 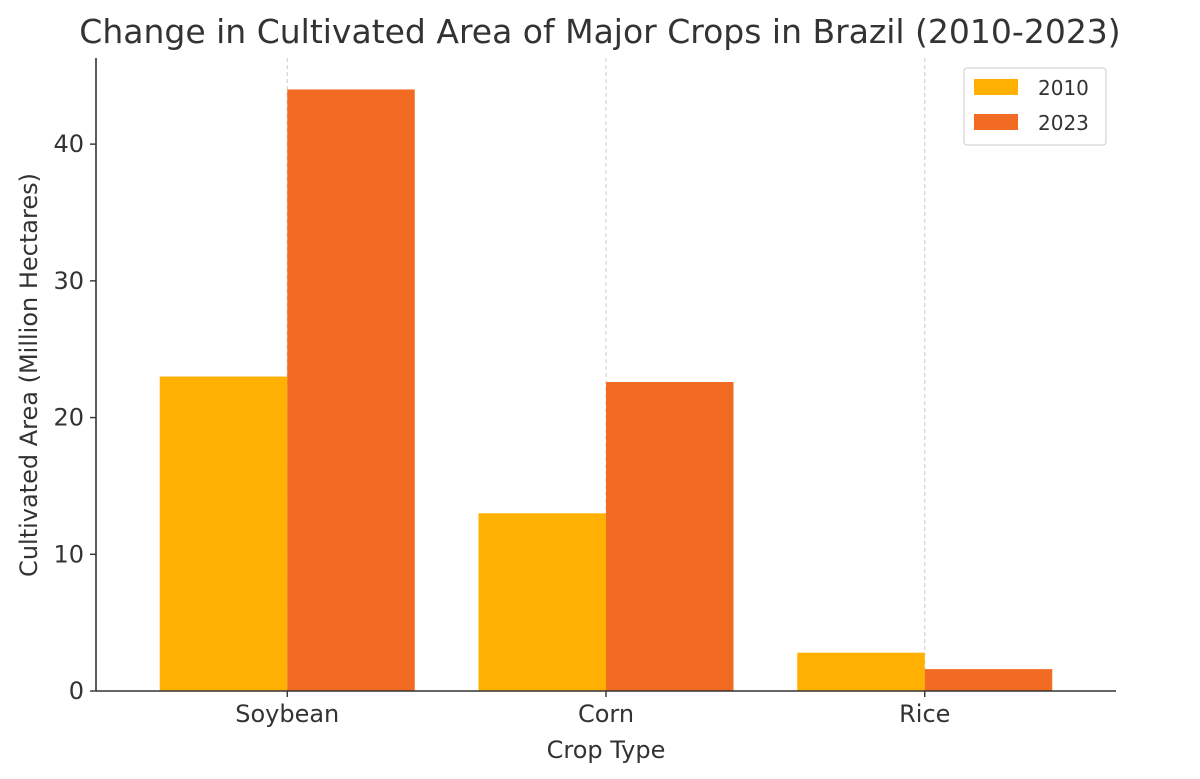 What do you see at coordinates (996, 87) in the screenshot?
I see `legend-swatch-2010` at bounding box center [996, 87].